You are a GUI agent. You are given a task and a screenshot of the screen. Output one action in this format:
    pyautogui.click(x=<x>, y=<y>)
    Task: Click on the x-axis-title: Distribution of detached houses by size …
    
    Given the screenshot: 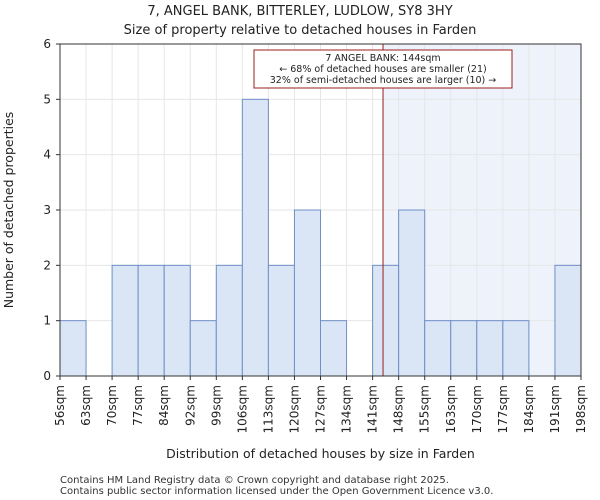 What is the action you would take?
    pyautogui.click(x=320, y=453)
    